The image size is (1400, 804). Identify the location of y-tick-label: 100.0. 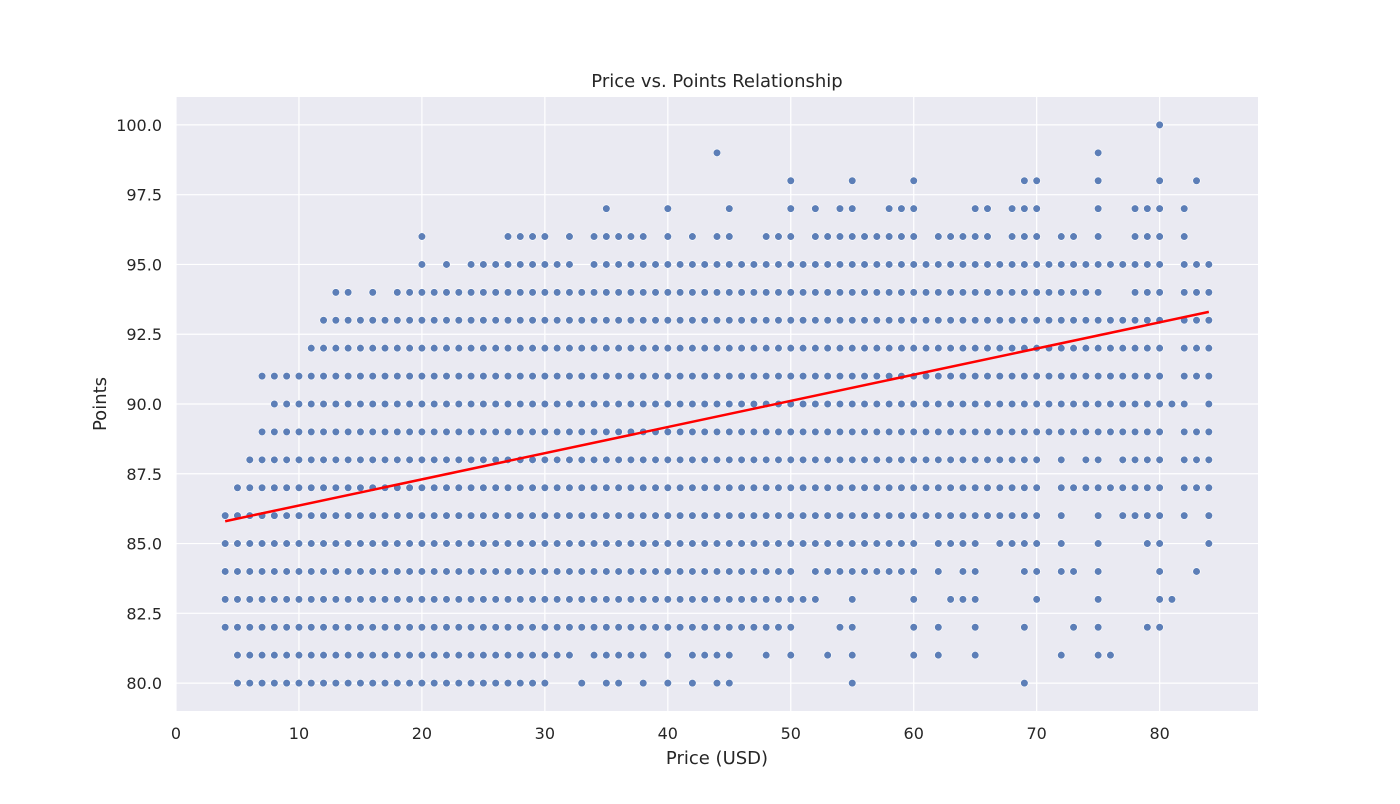
(139, 125).